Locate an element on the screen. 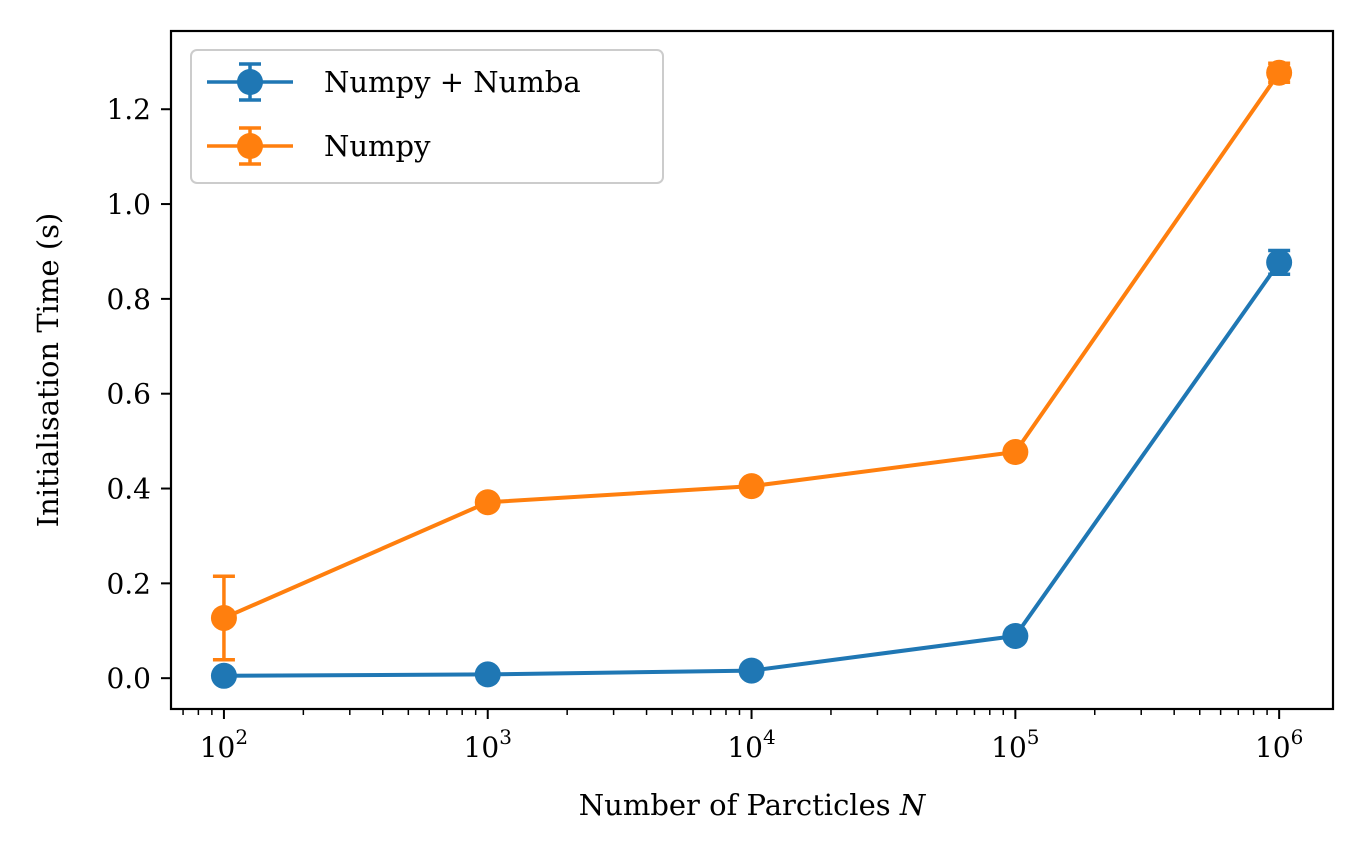 The image size is (1362, 859). legend-marker-numpy is located at coordinates (250, 146).